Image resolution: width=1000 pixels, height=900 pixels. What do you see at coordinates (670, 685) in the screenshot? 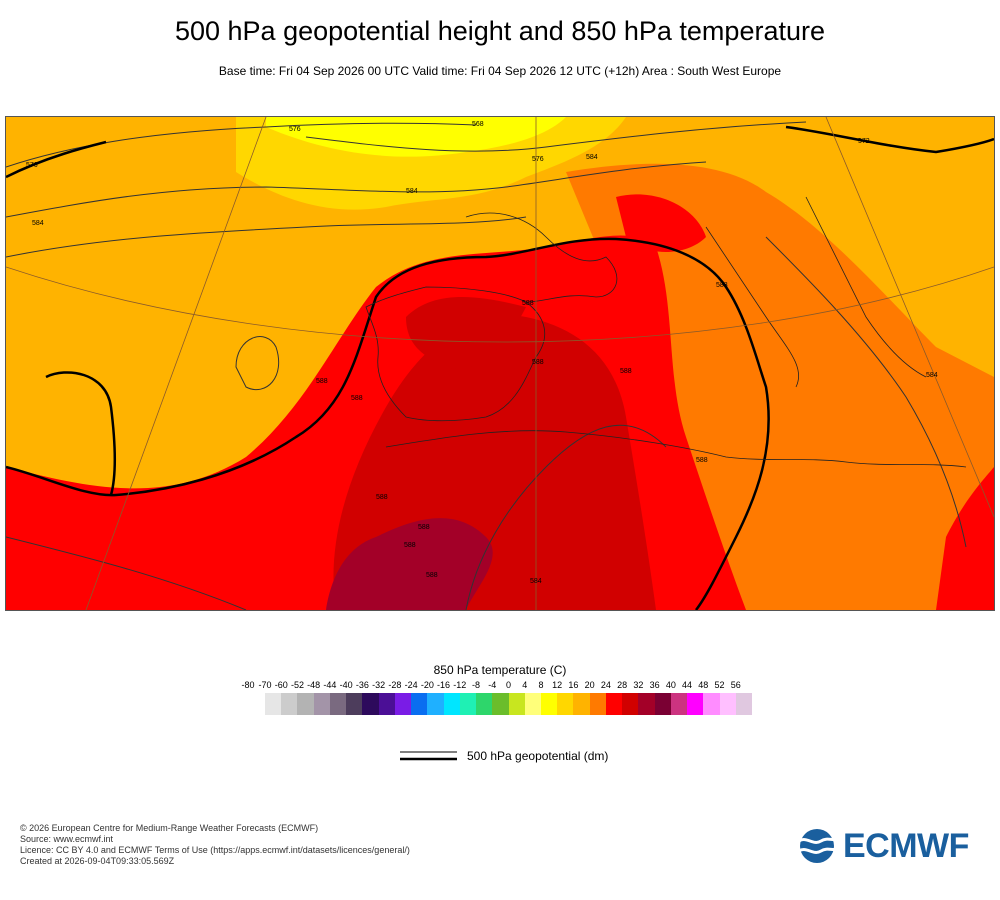
I see `colorbar-tick-label: 40` at bounding box center [670, 685].